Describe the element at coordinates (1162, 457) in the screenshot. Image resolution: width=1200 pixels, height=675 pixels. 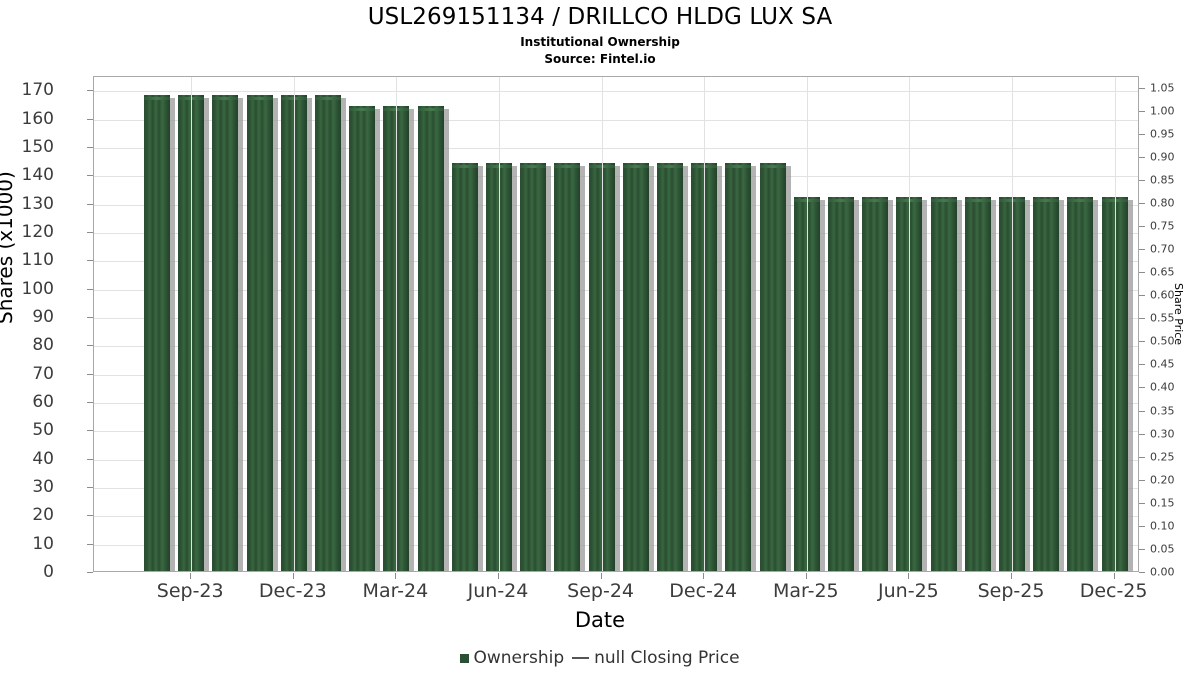
I see `y-axis-right-tick-label: 0.25` at that location.